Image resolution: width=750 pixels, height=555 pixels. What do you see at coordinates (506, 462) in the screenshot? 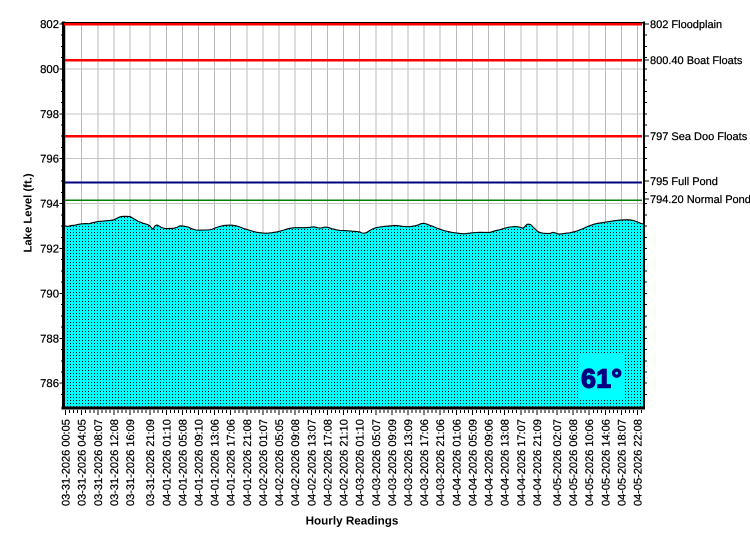
I see `svg-text: 04-04-2026 13:08` at bounding box center [506, 462].